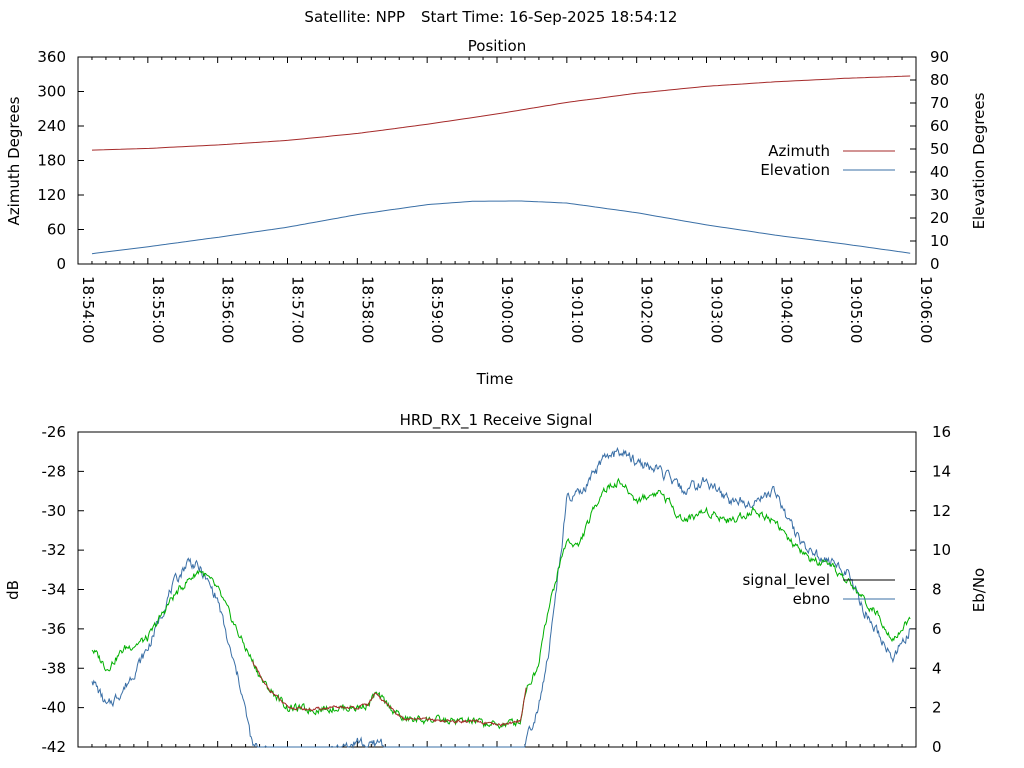  Describe the element at coordinates (61, 264) in the screenshot. I see `position-y-tick-label: 0` at that location.